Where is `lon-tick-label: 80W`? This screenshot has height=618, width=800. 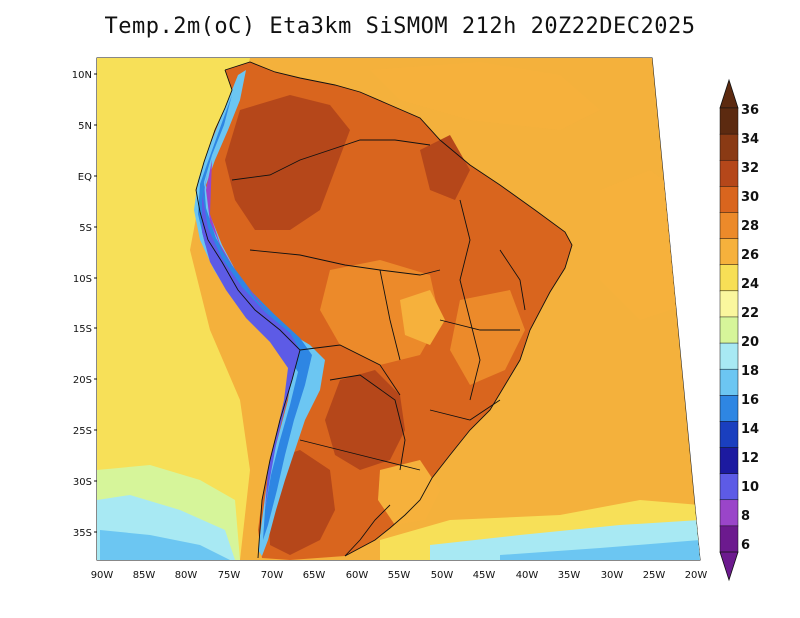 lon-tick-label: 80W is located at coordinates (186, 575).